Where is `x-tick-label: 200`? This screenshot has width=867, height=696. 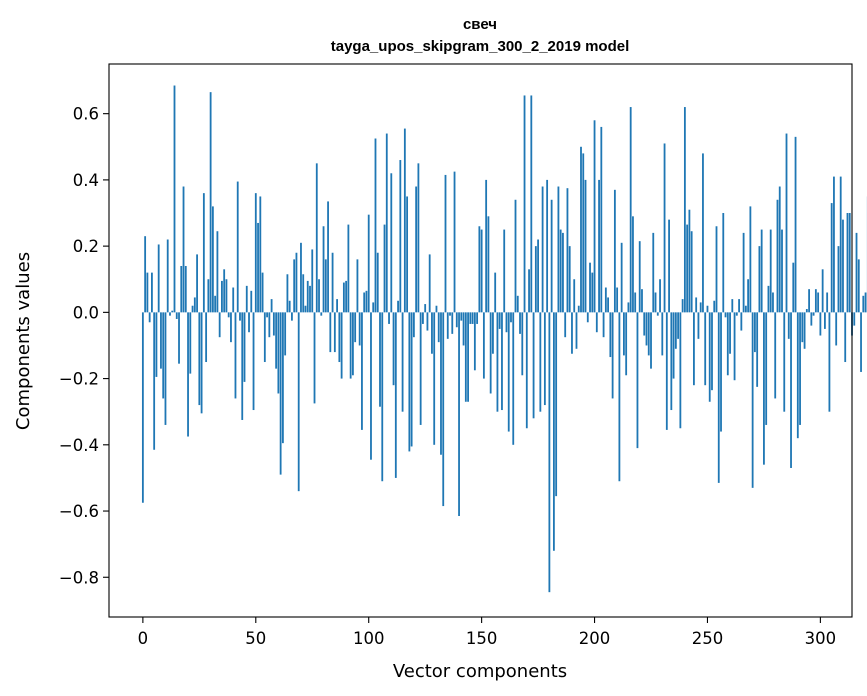 x-tick-label: 200 is located at coordinates (595, 638).